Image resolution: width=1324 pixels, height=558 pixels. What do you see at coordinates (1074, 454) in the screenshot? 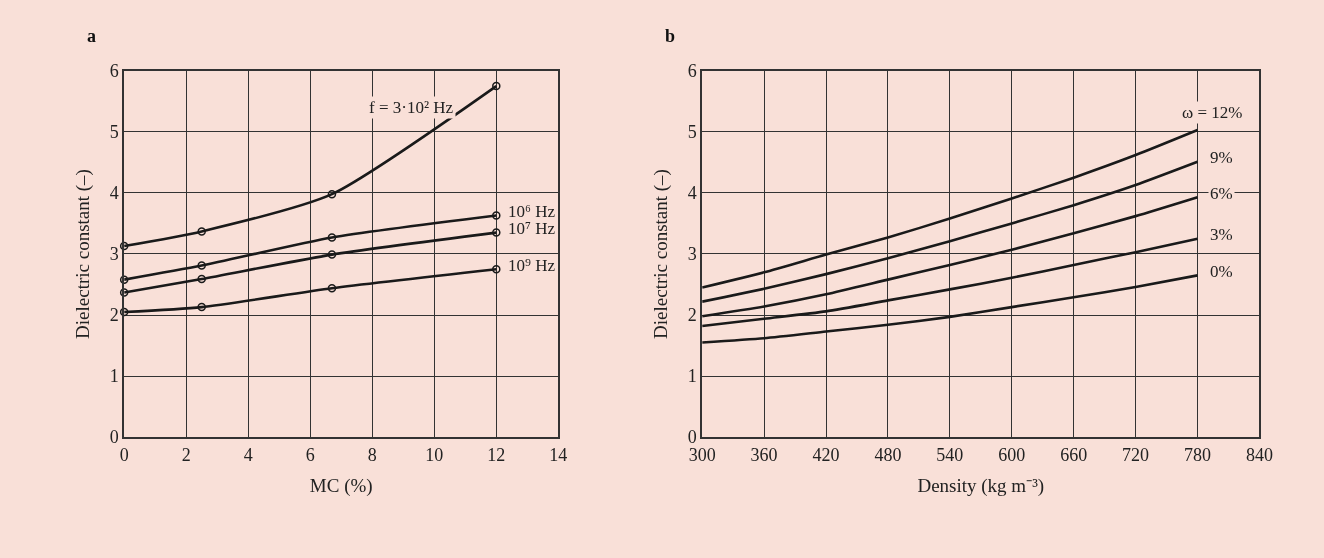
I see `x-tick-label: 660` at bounding box center [1074, 454].